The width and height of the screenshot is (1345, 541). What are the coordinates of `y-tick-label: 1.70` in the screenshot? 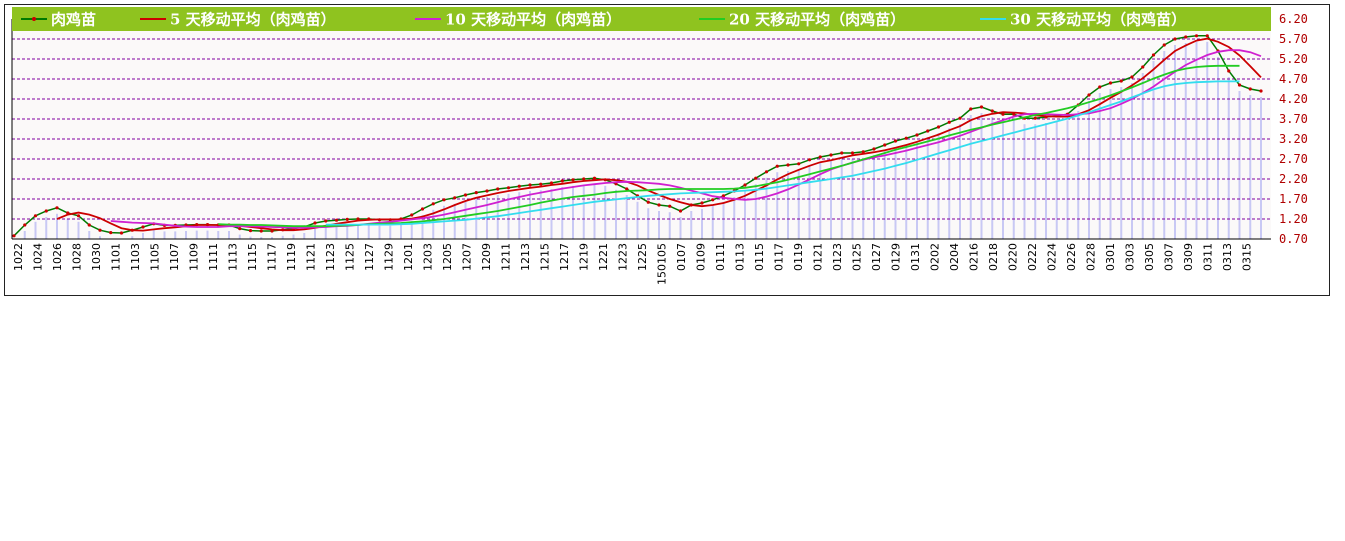 It's located at (1293, 199).